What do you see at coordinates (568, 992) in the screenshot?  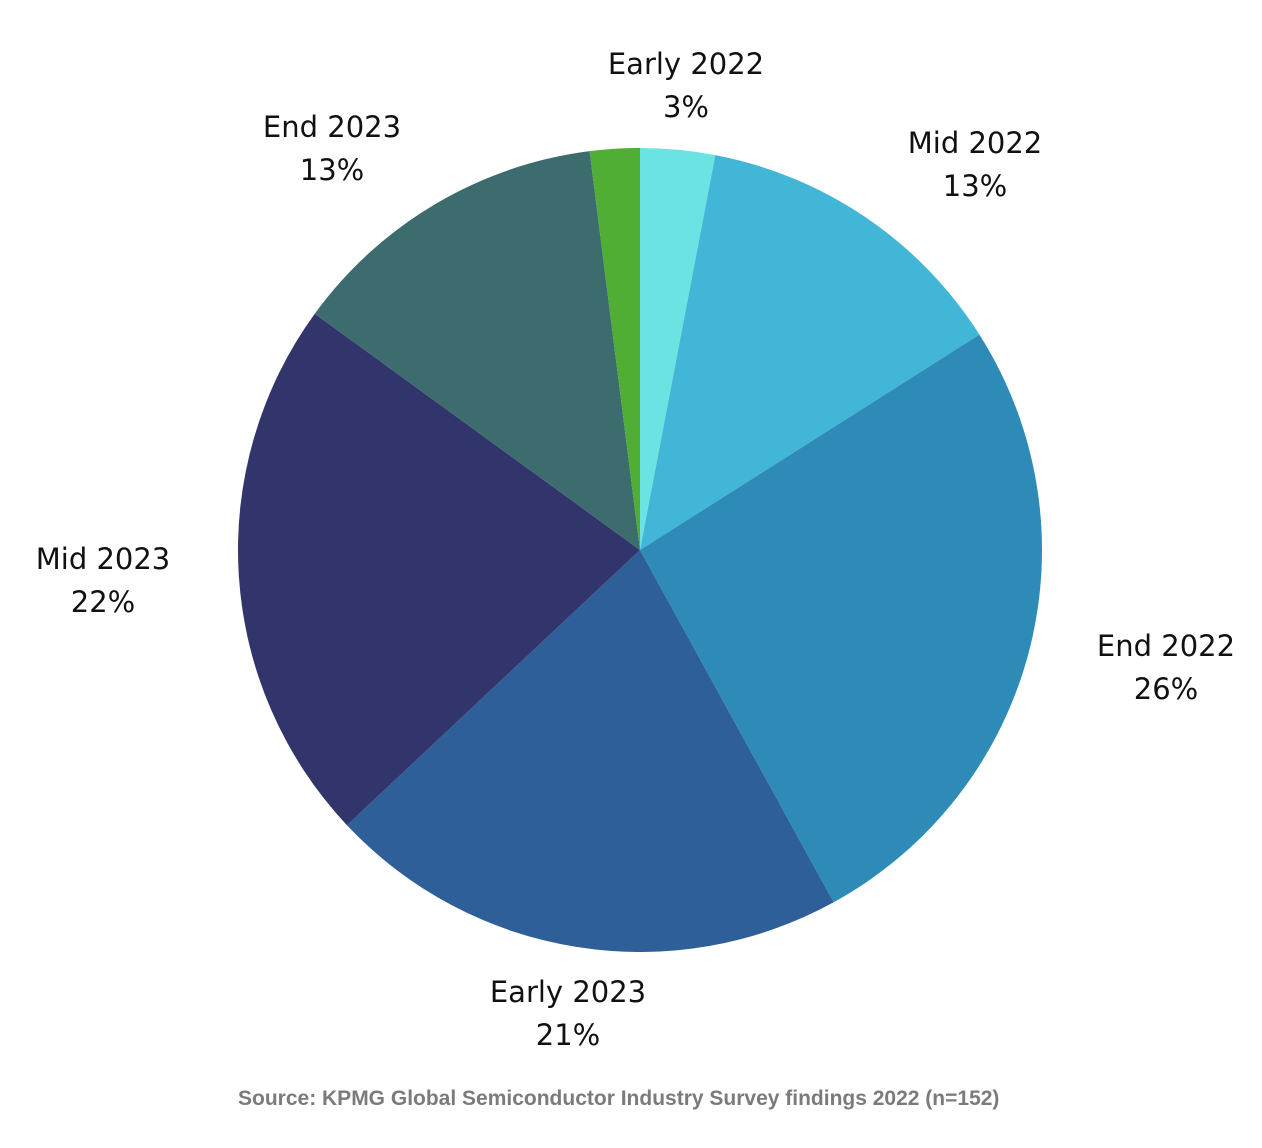 I see `slice-label: Early 2023` at bounding box center [568, 992].